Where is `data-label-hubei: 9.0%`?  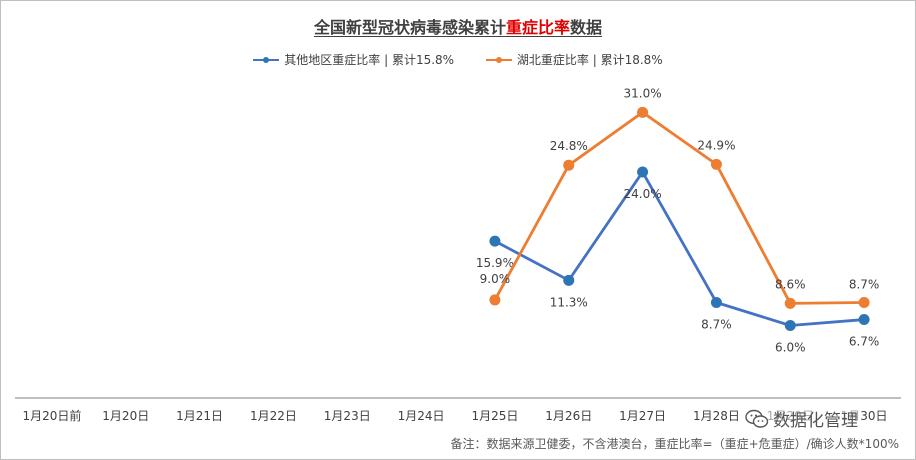 data-label-hubei: 9.0% is located at coordinates (495, 279).